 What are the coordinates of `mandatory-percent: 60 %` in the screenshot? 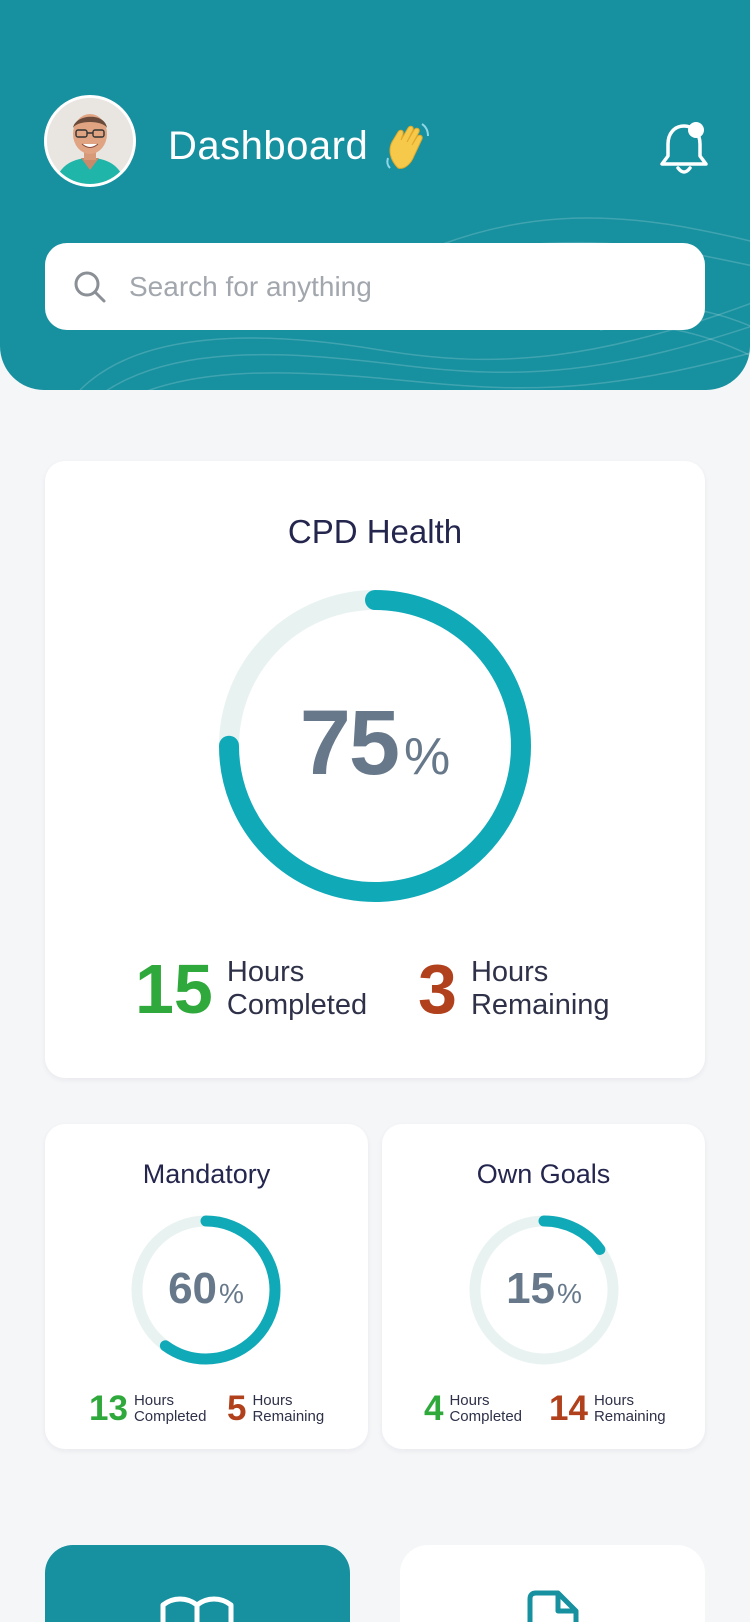 It's located at (206, 1289).